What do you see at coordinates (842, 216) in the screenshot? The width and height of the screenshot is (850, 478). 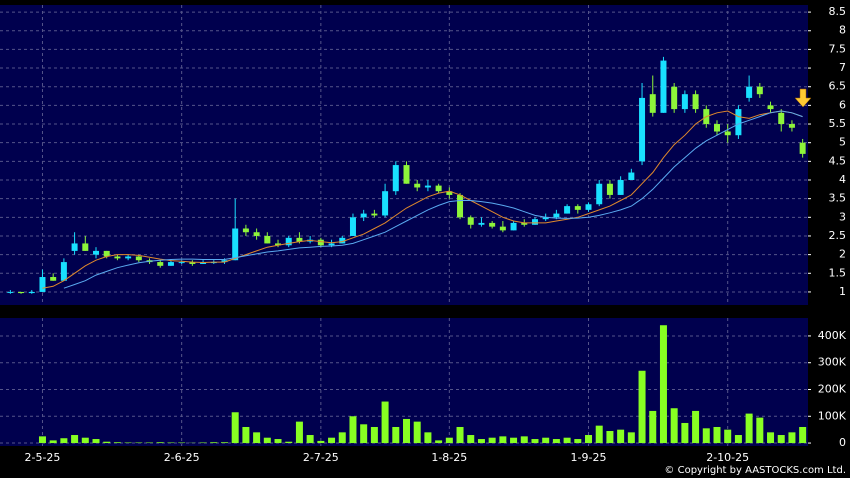 I see `y-tick-label: 3` at bounding box center [842, 216].